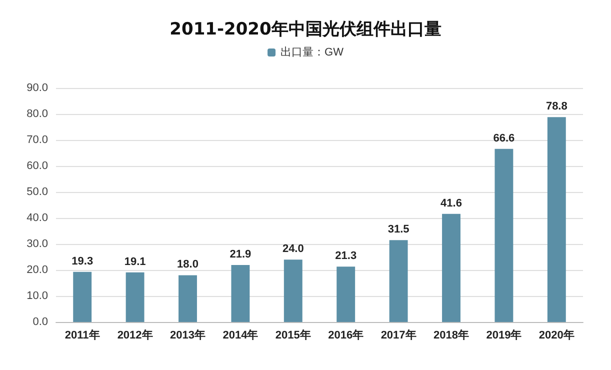  What do you see at coordinates (557, 106) in the screenshot?
I see `data-label: 78.8` at bounding box center [557, 106].